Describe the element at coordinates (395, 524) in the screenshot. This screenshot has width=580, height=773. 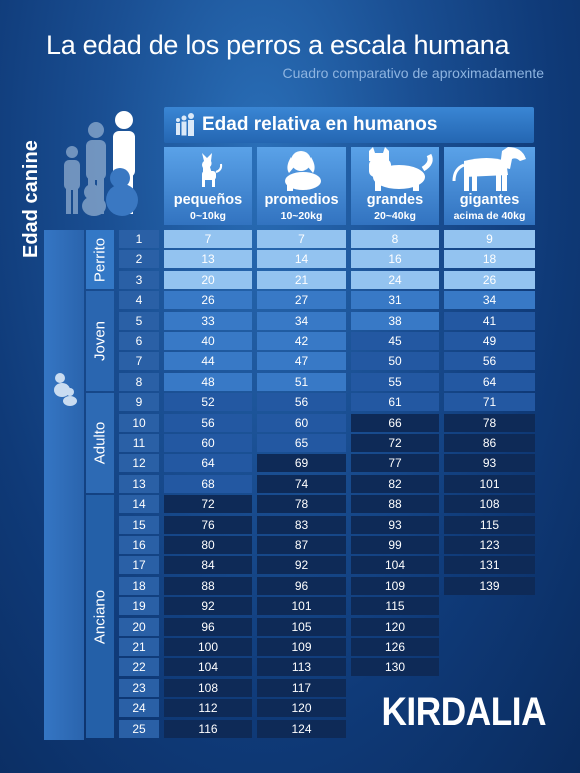
I see `human-age-cell: 93` at that location.